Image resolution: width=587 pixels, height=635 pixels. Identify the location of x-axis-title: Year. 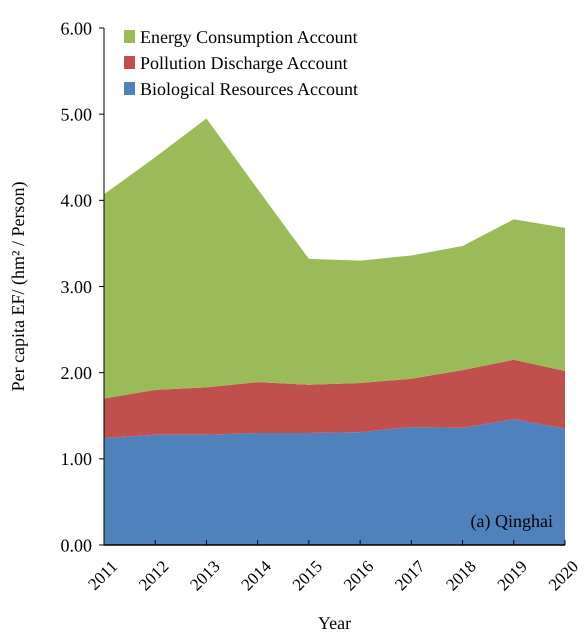
(335, 623).